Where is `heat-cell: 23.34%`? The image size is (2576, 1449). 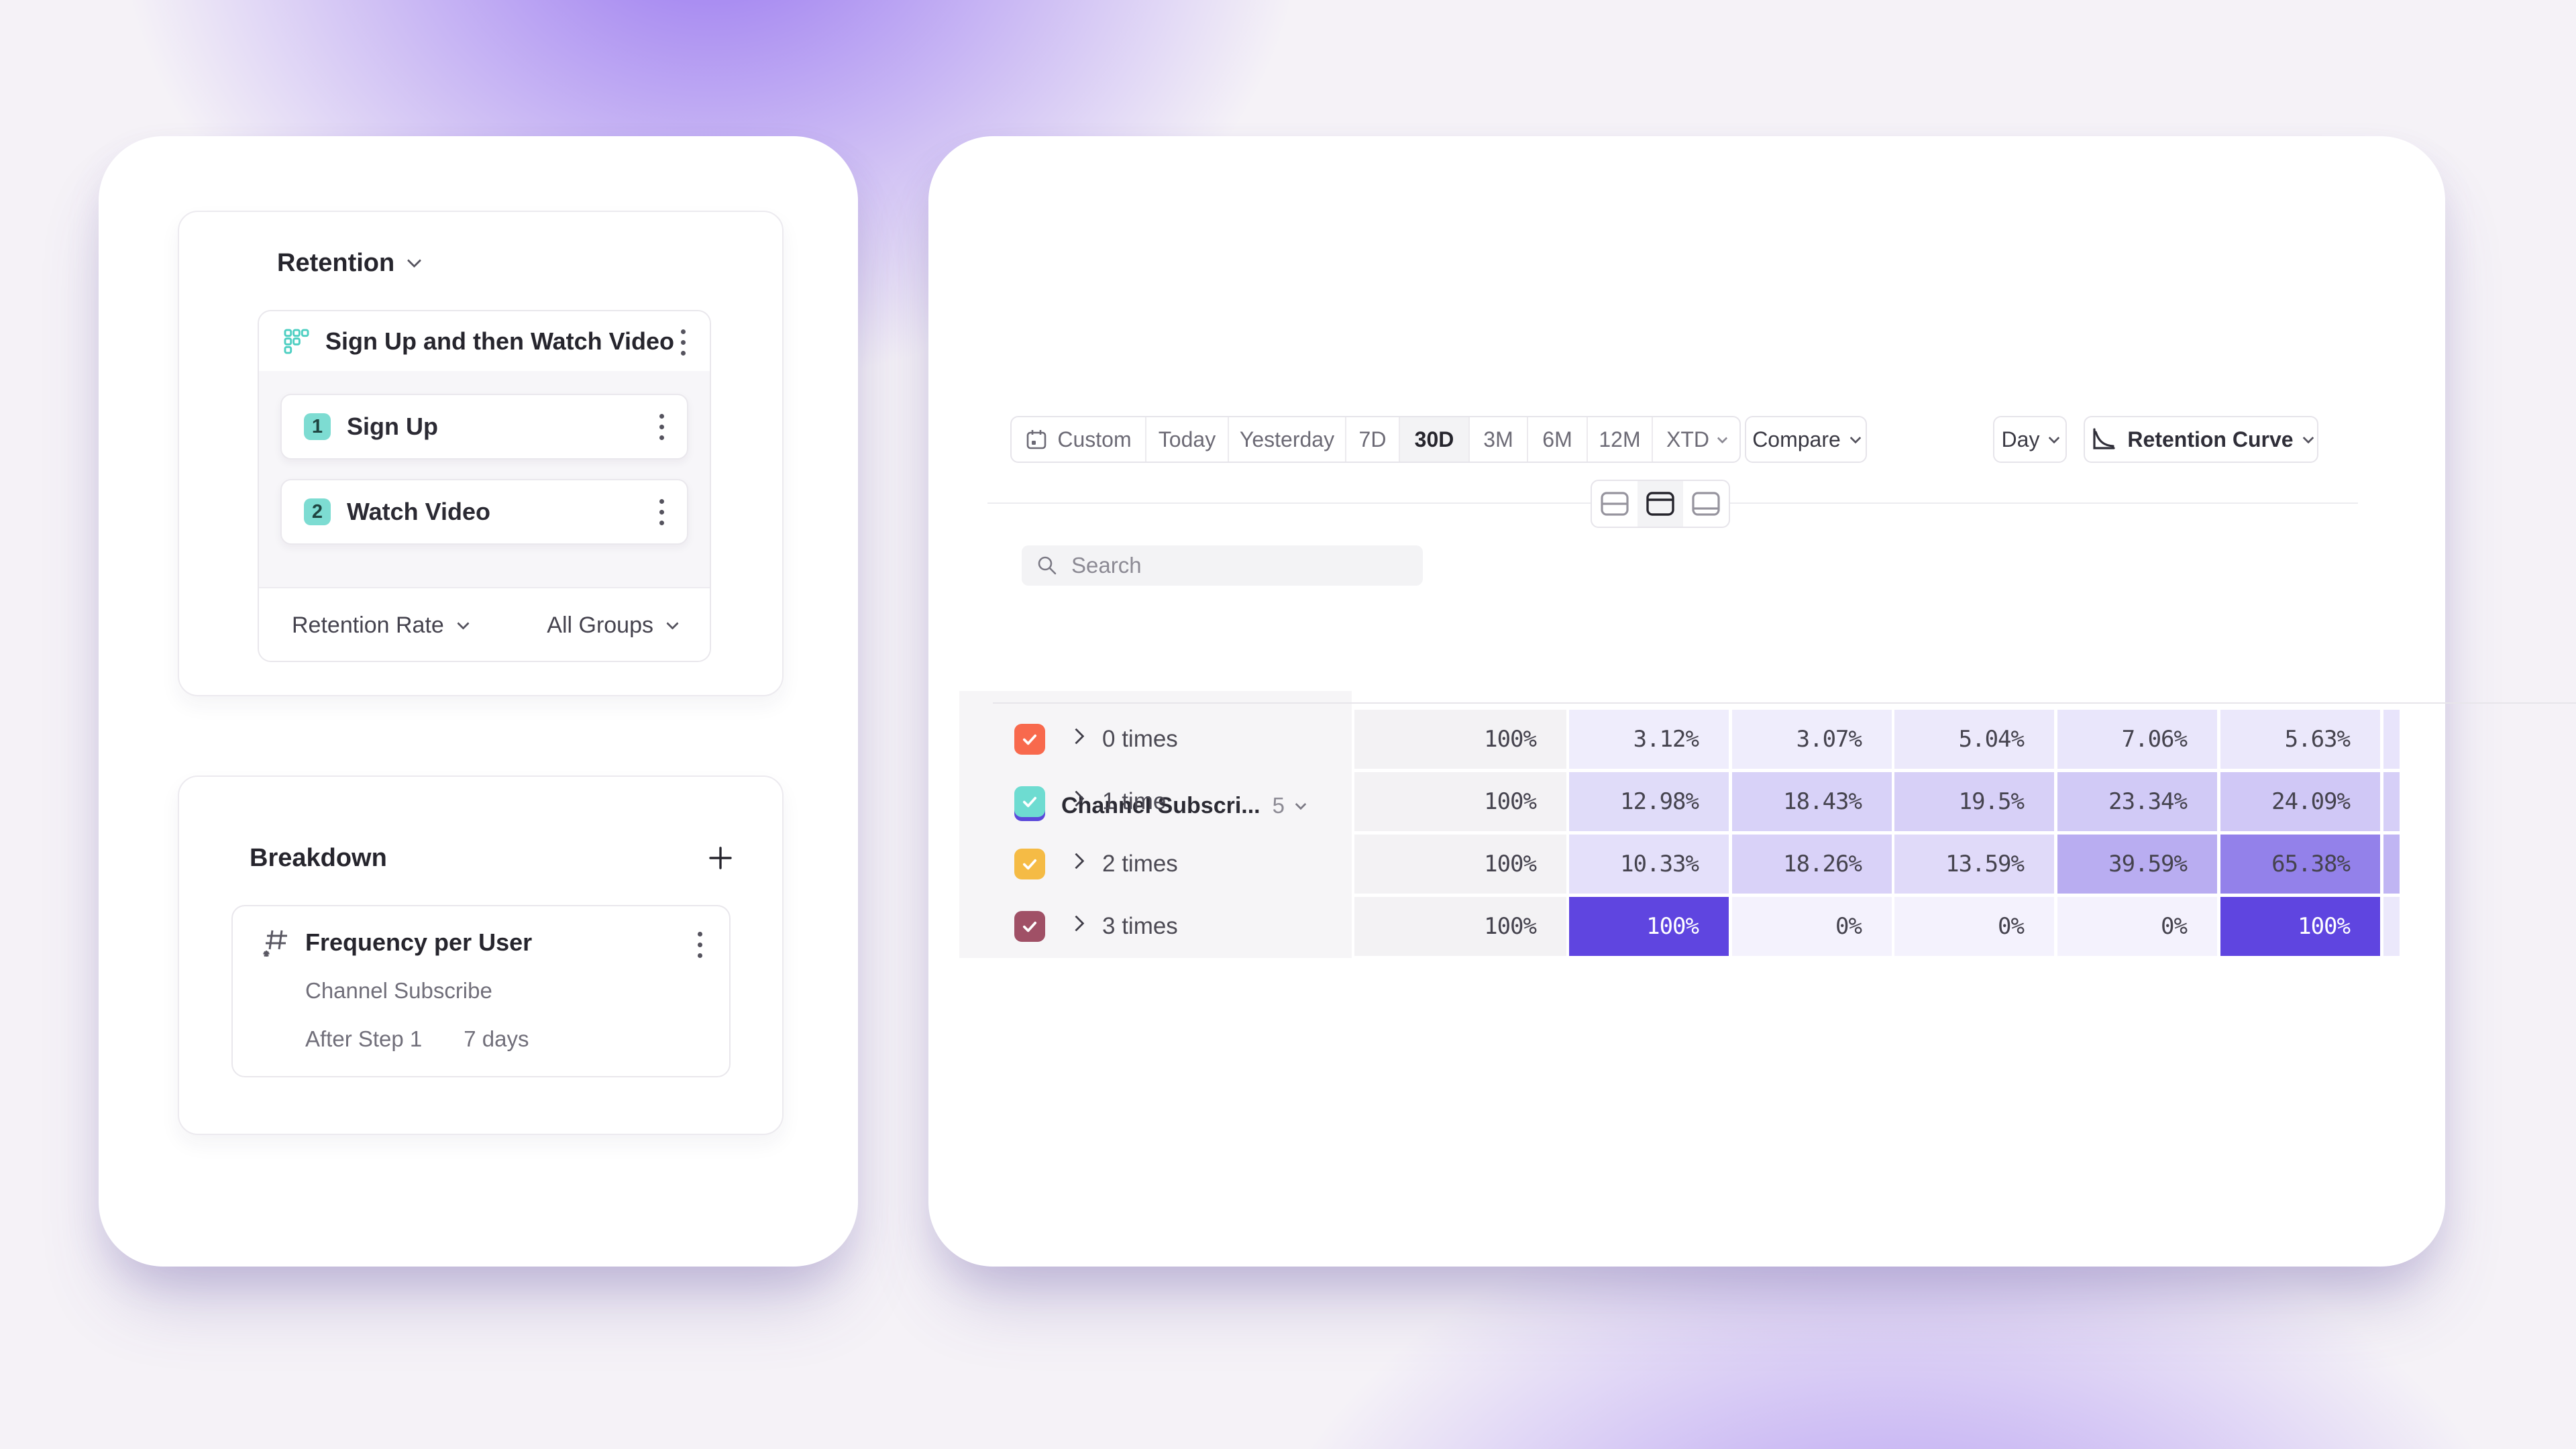
heat-cell: 23.34% is located at coordinates (2137, 801).